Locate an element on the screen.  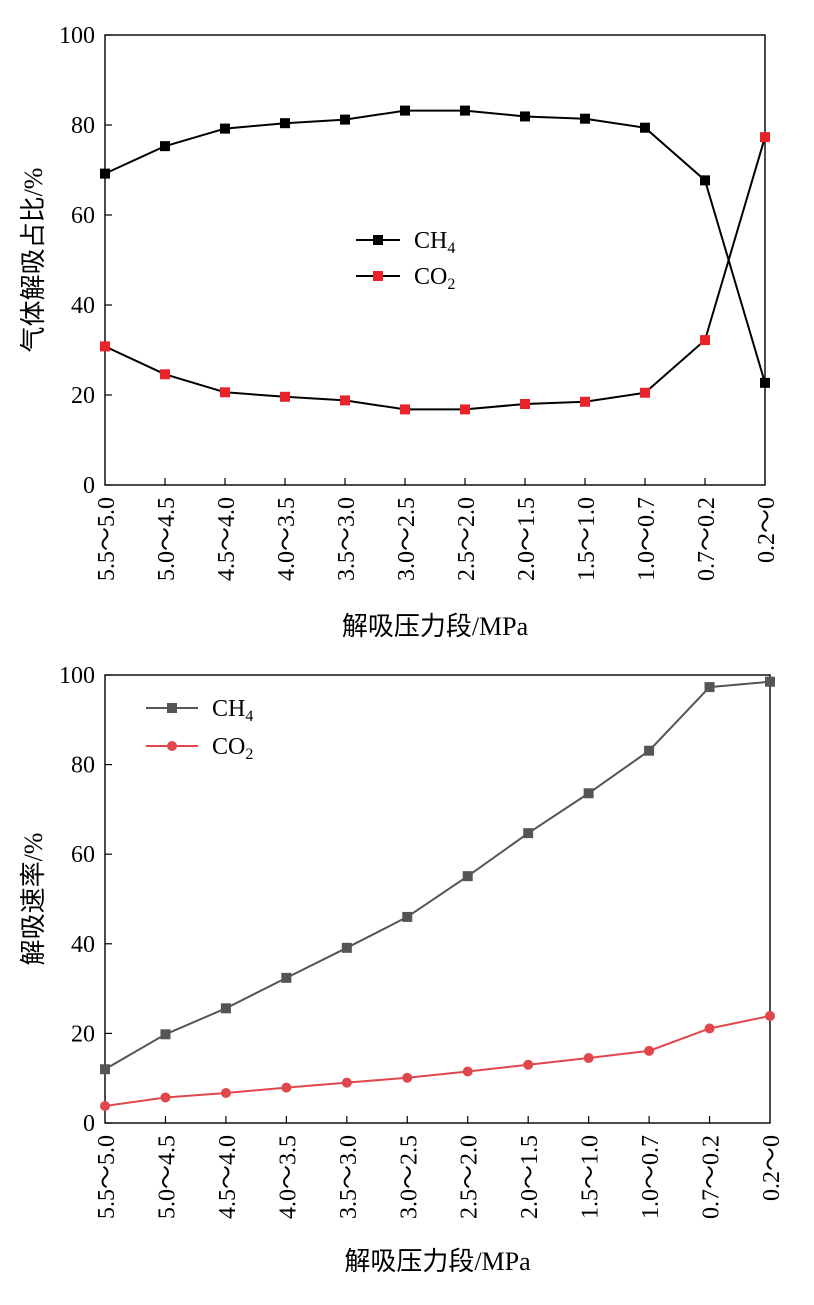
y-axis-title: 气体解吸占比/% is located at coordinates (33, 260).